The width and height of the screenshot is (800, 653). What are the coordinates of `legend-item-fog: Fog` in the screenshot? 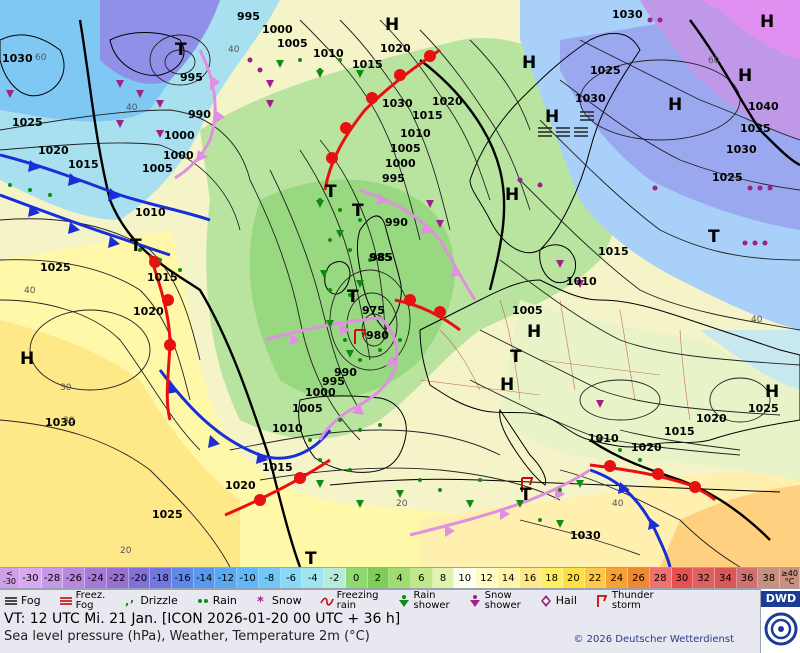 It's located at (22, 601).